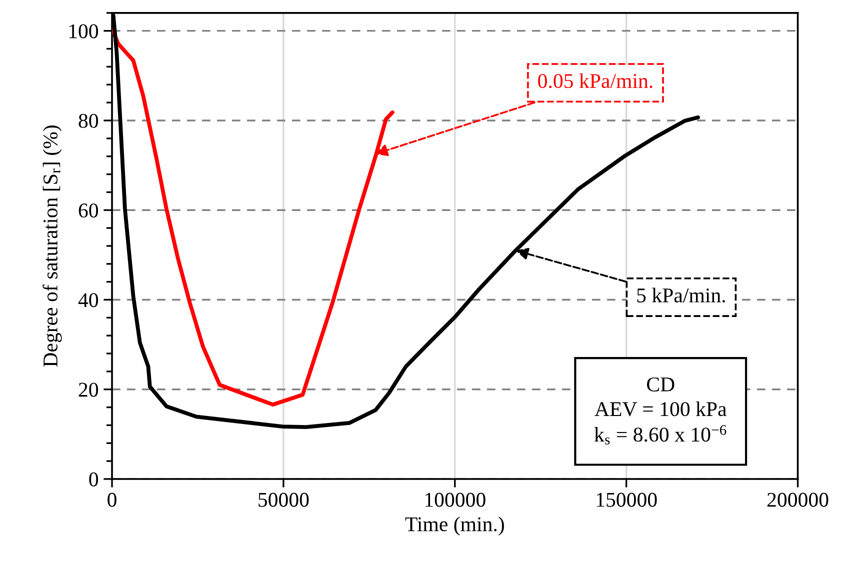 The image size is (846, 562). I want to click on y-tick-label: 20, so click(88, 389).